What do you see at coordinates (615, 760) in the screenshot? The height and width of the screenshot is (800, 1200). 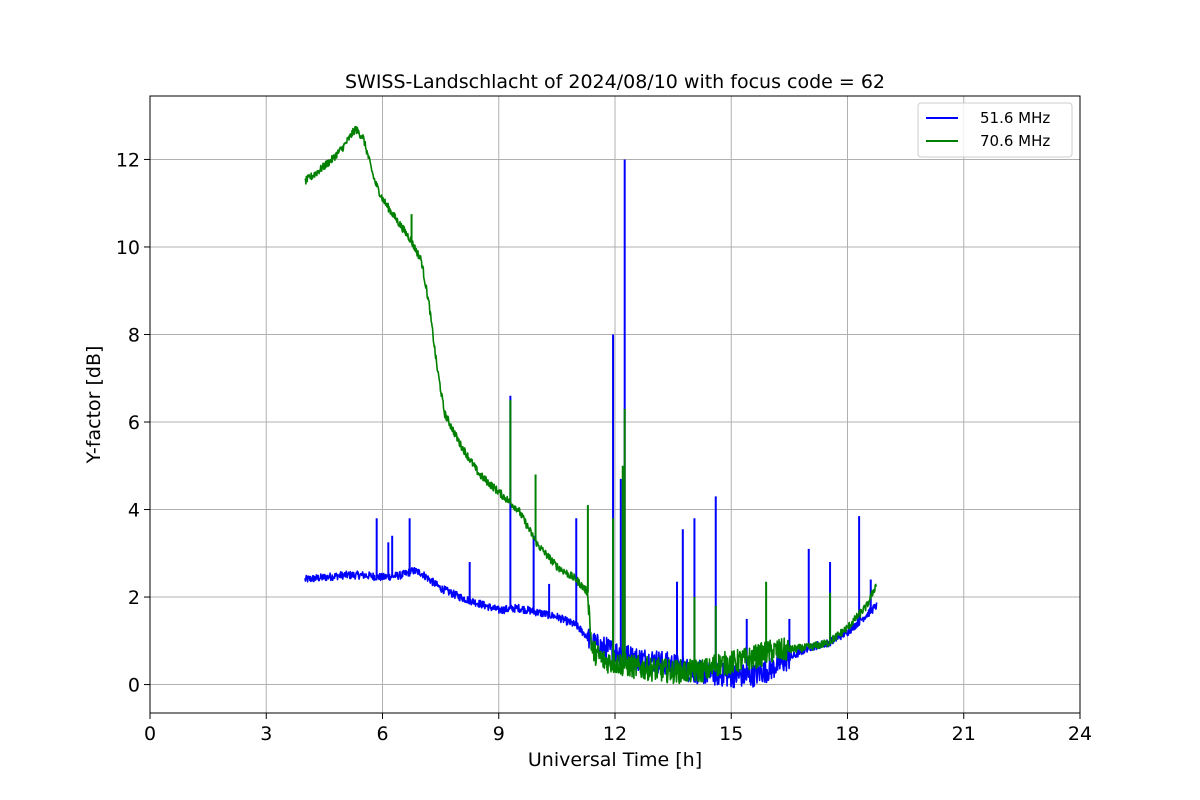 I see `x-axis-label: Universal Time [h]` at bounding box center [615, 760].